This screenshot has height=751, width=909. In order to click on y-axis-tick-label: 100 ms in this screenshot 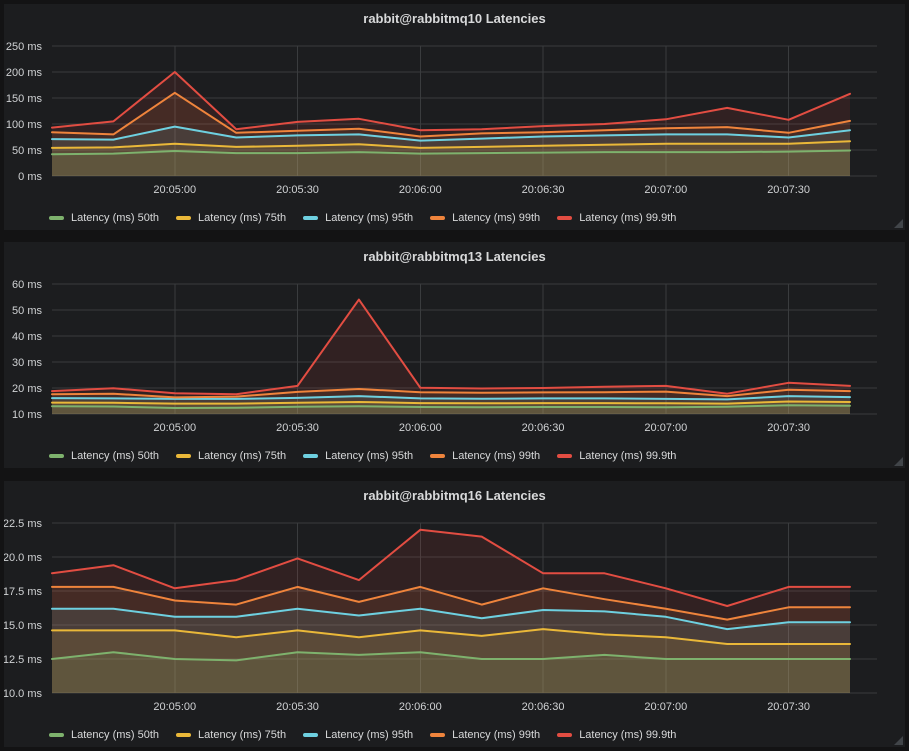, I will do `click(24, 125)`.